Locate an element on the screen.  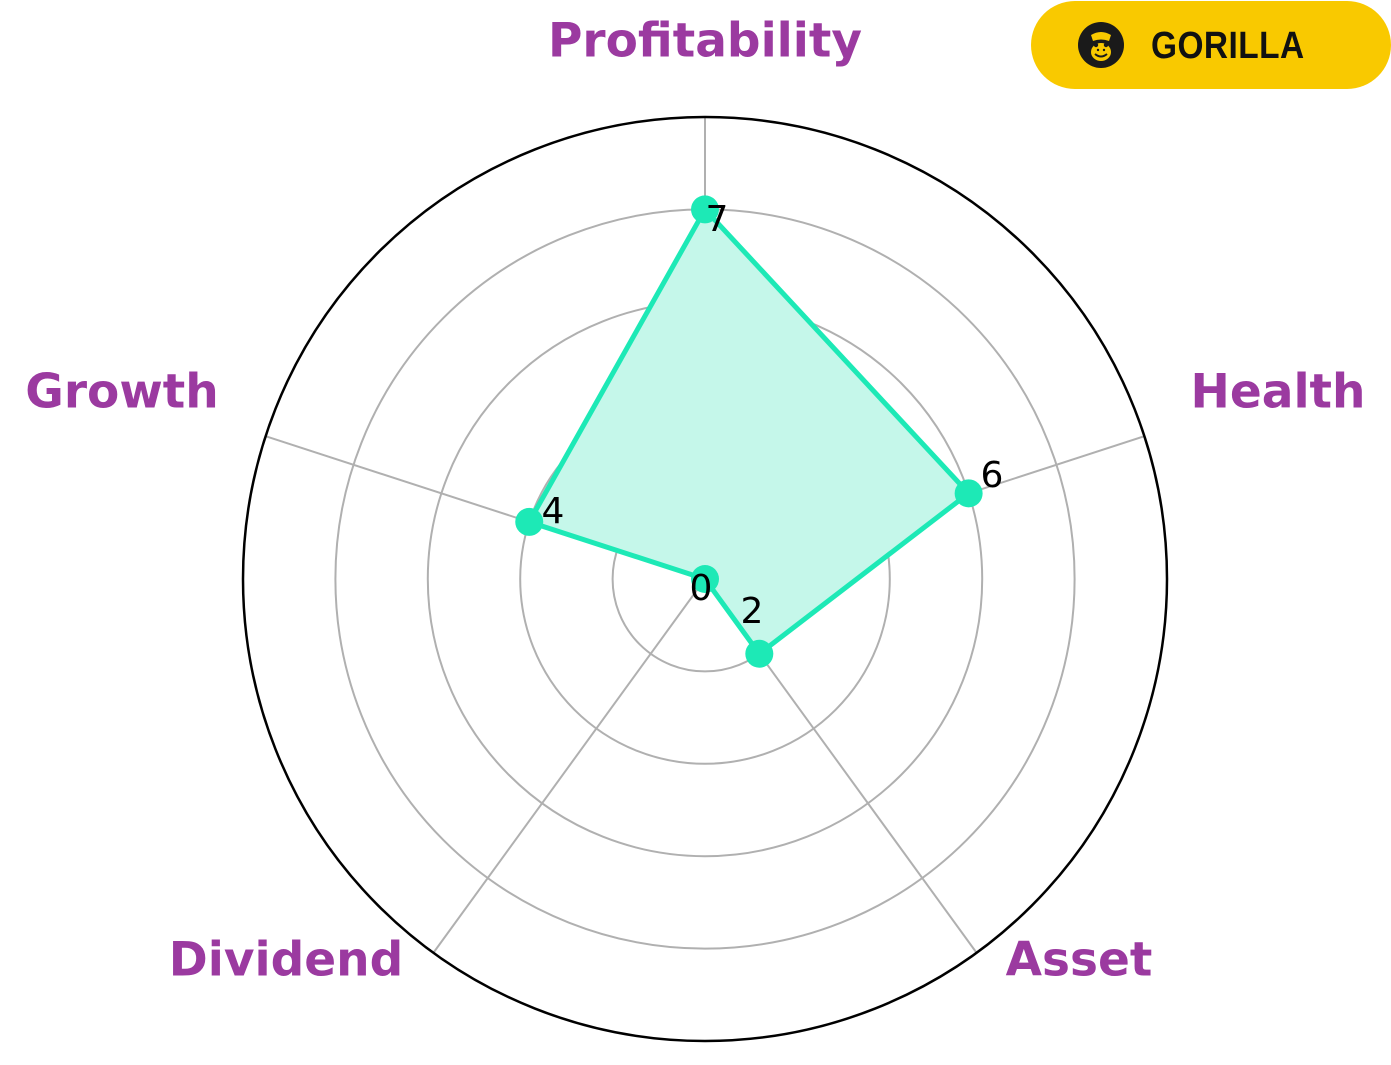
category-label-asset: Asset is located at coordinates (1079, 960).